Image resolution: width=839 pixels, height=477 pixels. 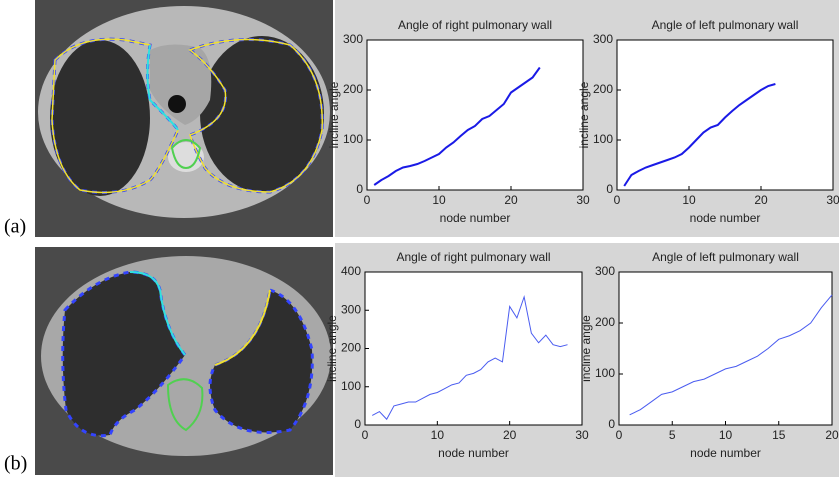 I want to click on x-tick-label: 15, so click(x=779, y=435).